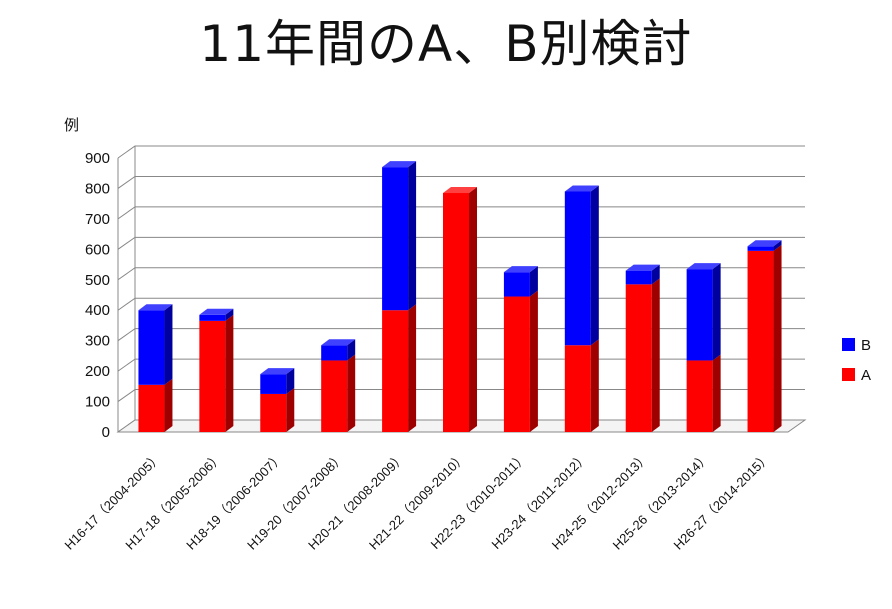 The image size is (892, 609). What do you see at coordinates (97, 219) in the screenshot?
I see `y-tick-label: 700` at bounding box center [97, 219].